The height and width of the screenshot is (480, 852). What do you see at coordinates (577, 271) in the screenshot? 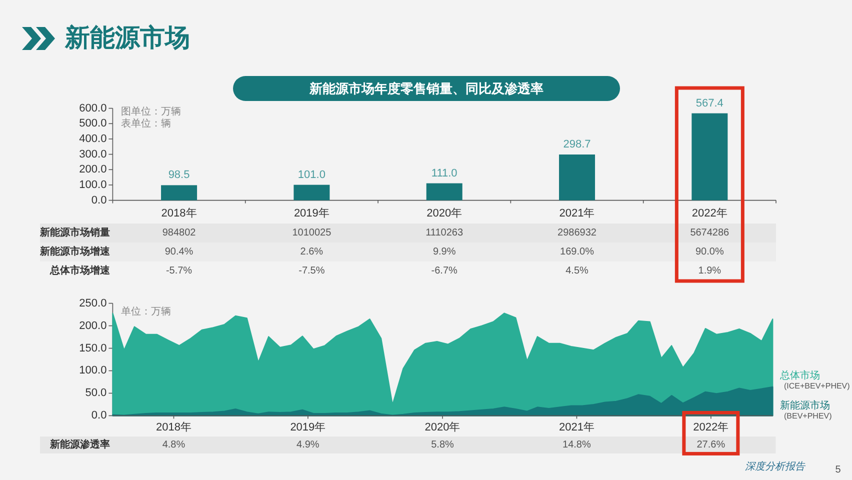
I see `text: 4.5%` at bounding box center [577, 271].